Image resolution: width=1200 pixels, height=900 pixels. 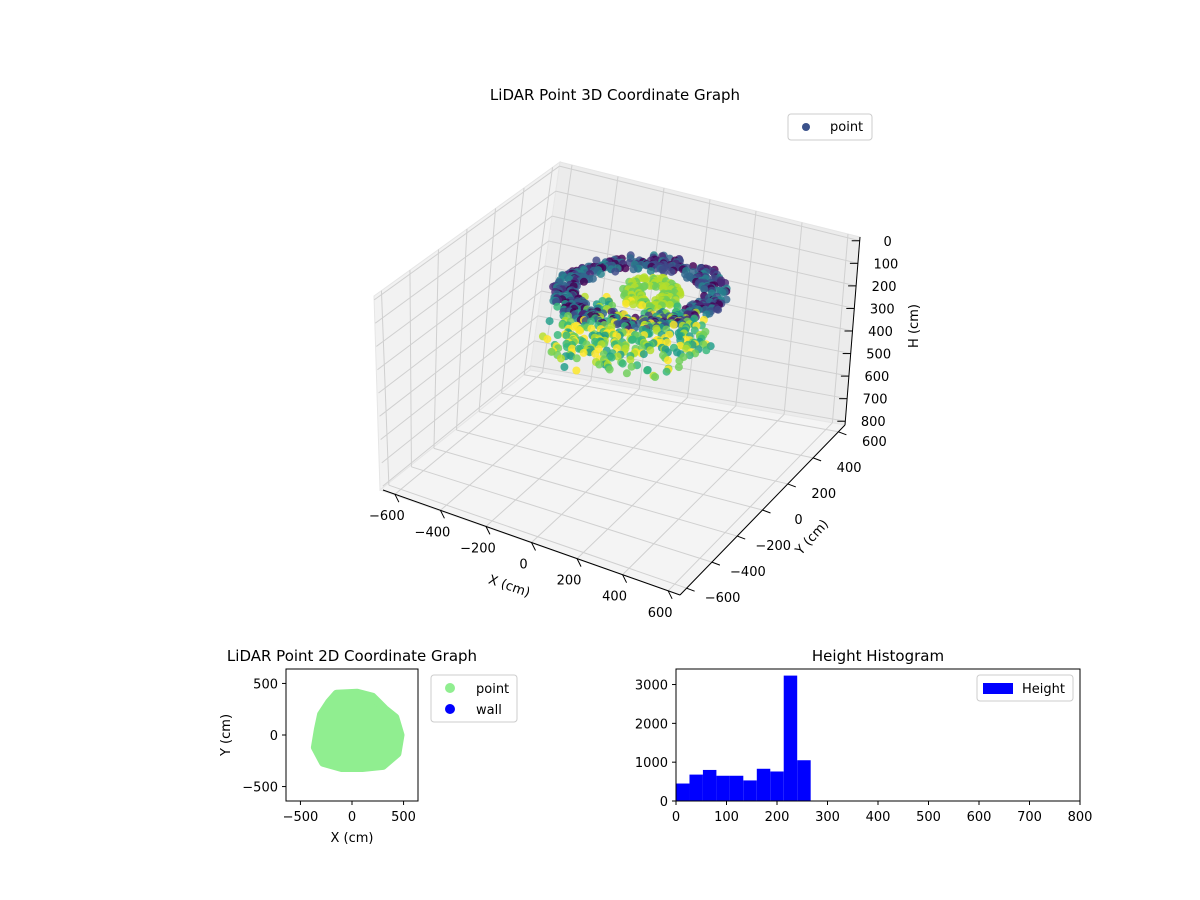 What do you see at coordinates (876, 377) in the screenshot?
I see `plot3d-ztick-label: 600` at bounding box center [876, 377].